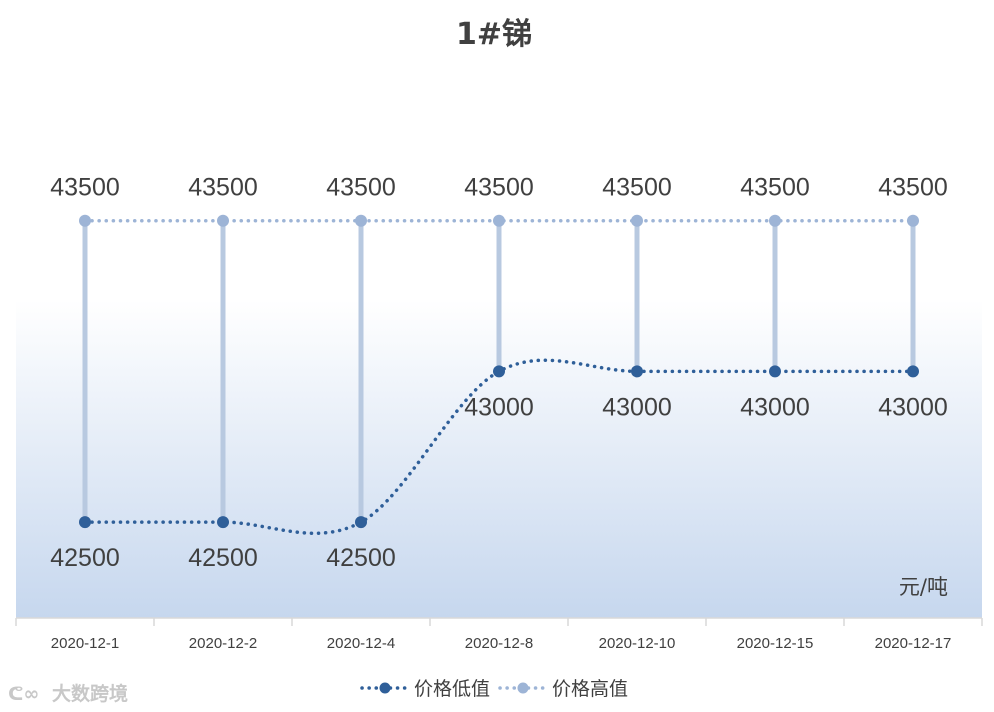 Image resolution: width=994 pixels, height=712 pixels. What do you see at coordinates (23, 694) in the screenshot?
I see `watermark-logo-icon: ᕦ∞` at bounding box center [23, 694].